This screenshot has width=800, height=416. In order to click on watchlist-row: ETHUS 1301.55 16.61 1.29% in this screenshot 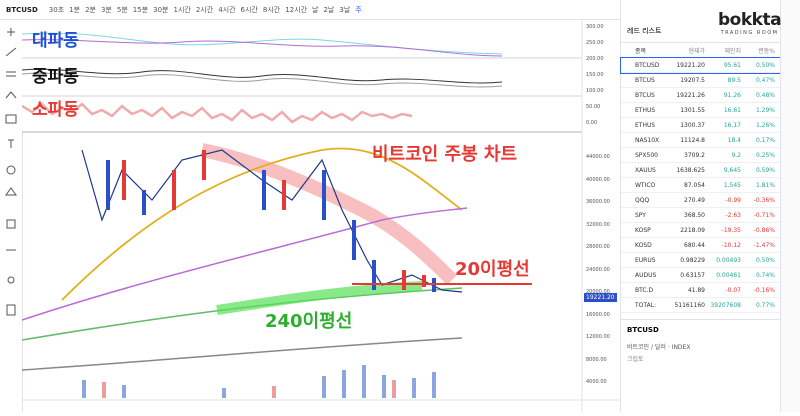, I will do `click(701, 110)`.